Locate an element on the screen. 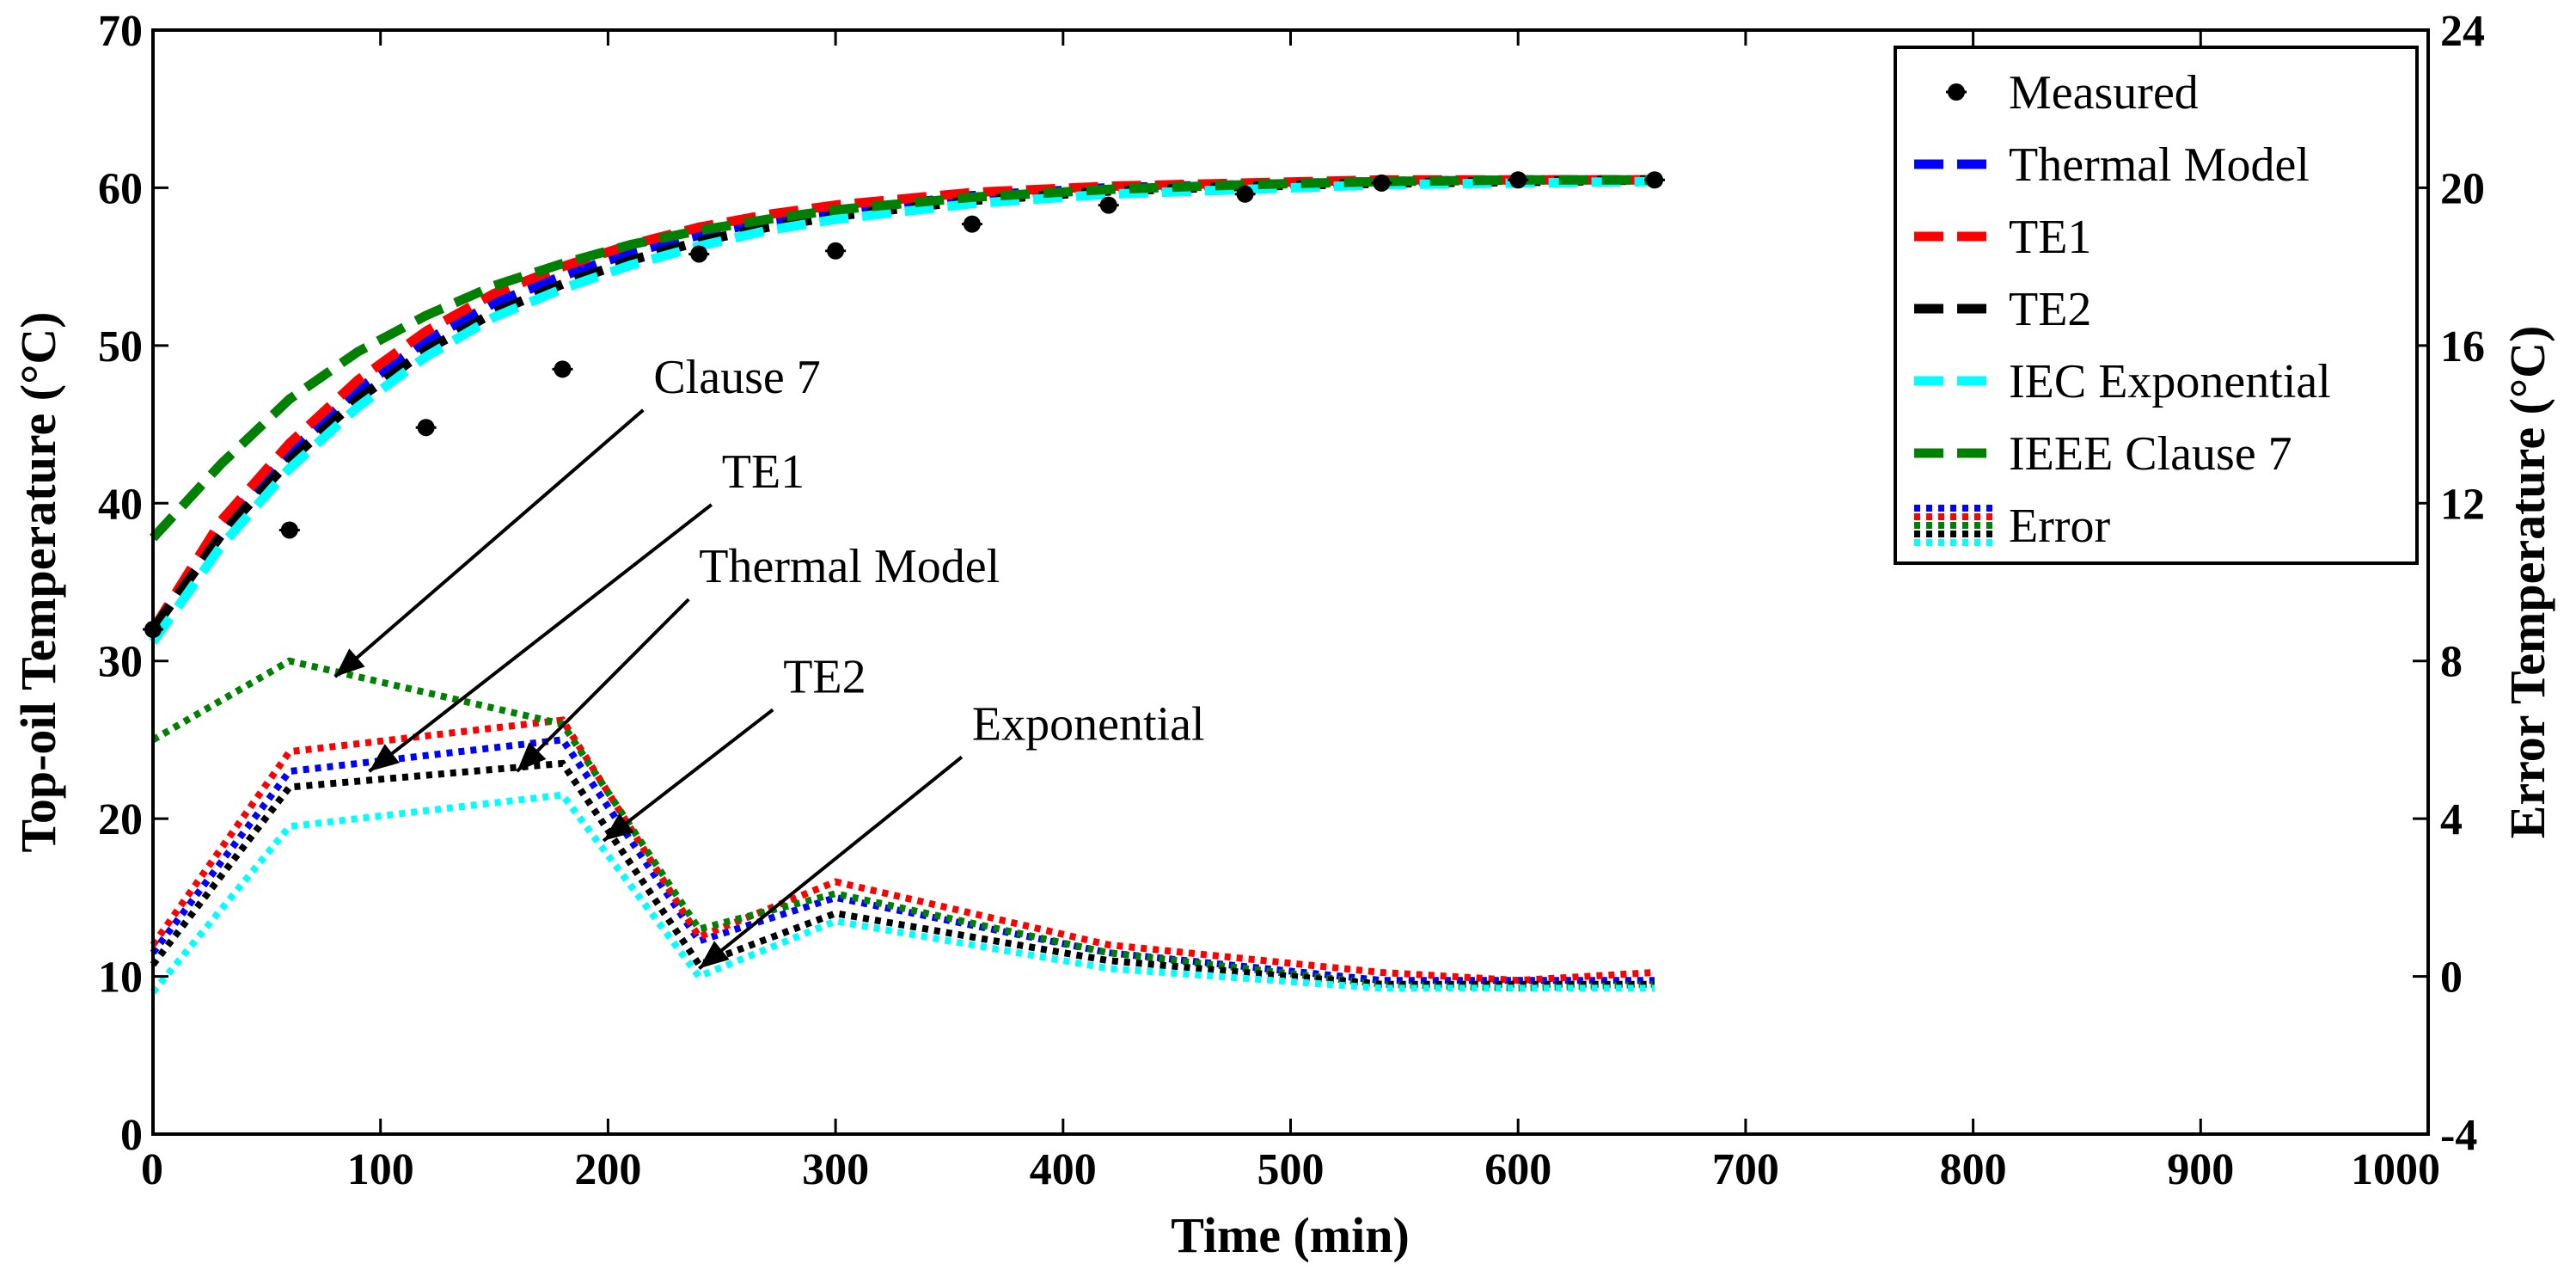  annotation-label: Clause 7 is located at coordinates (736, 377).